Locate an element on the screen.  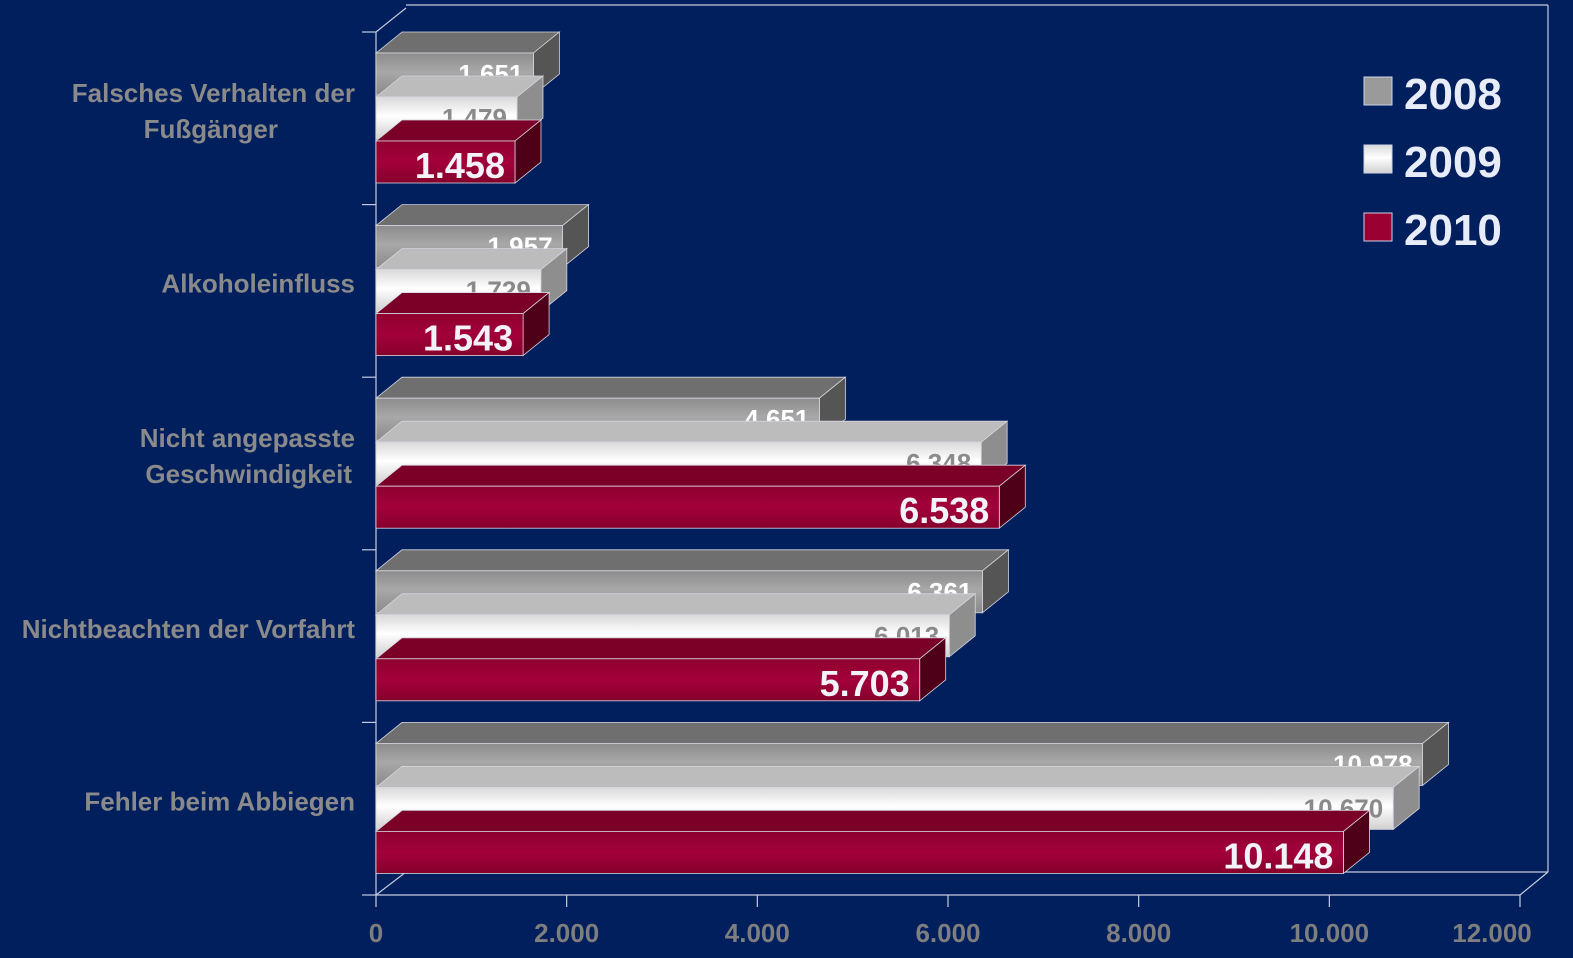
bar-2010-4: 5.703 is located at coordinates (660, 670).